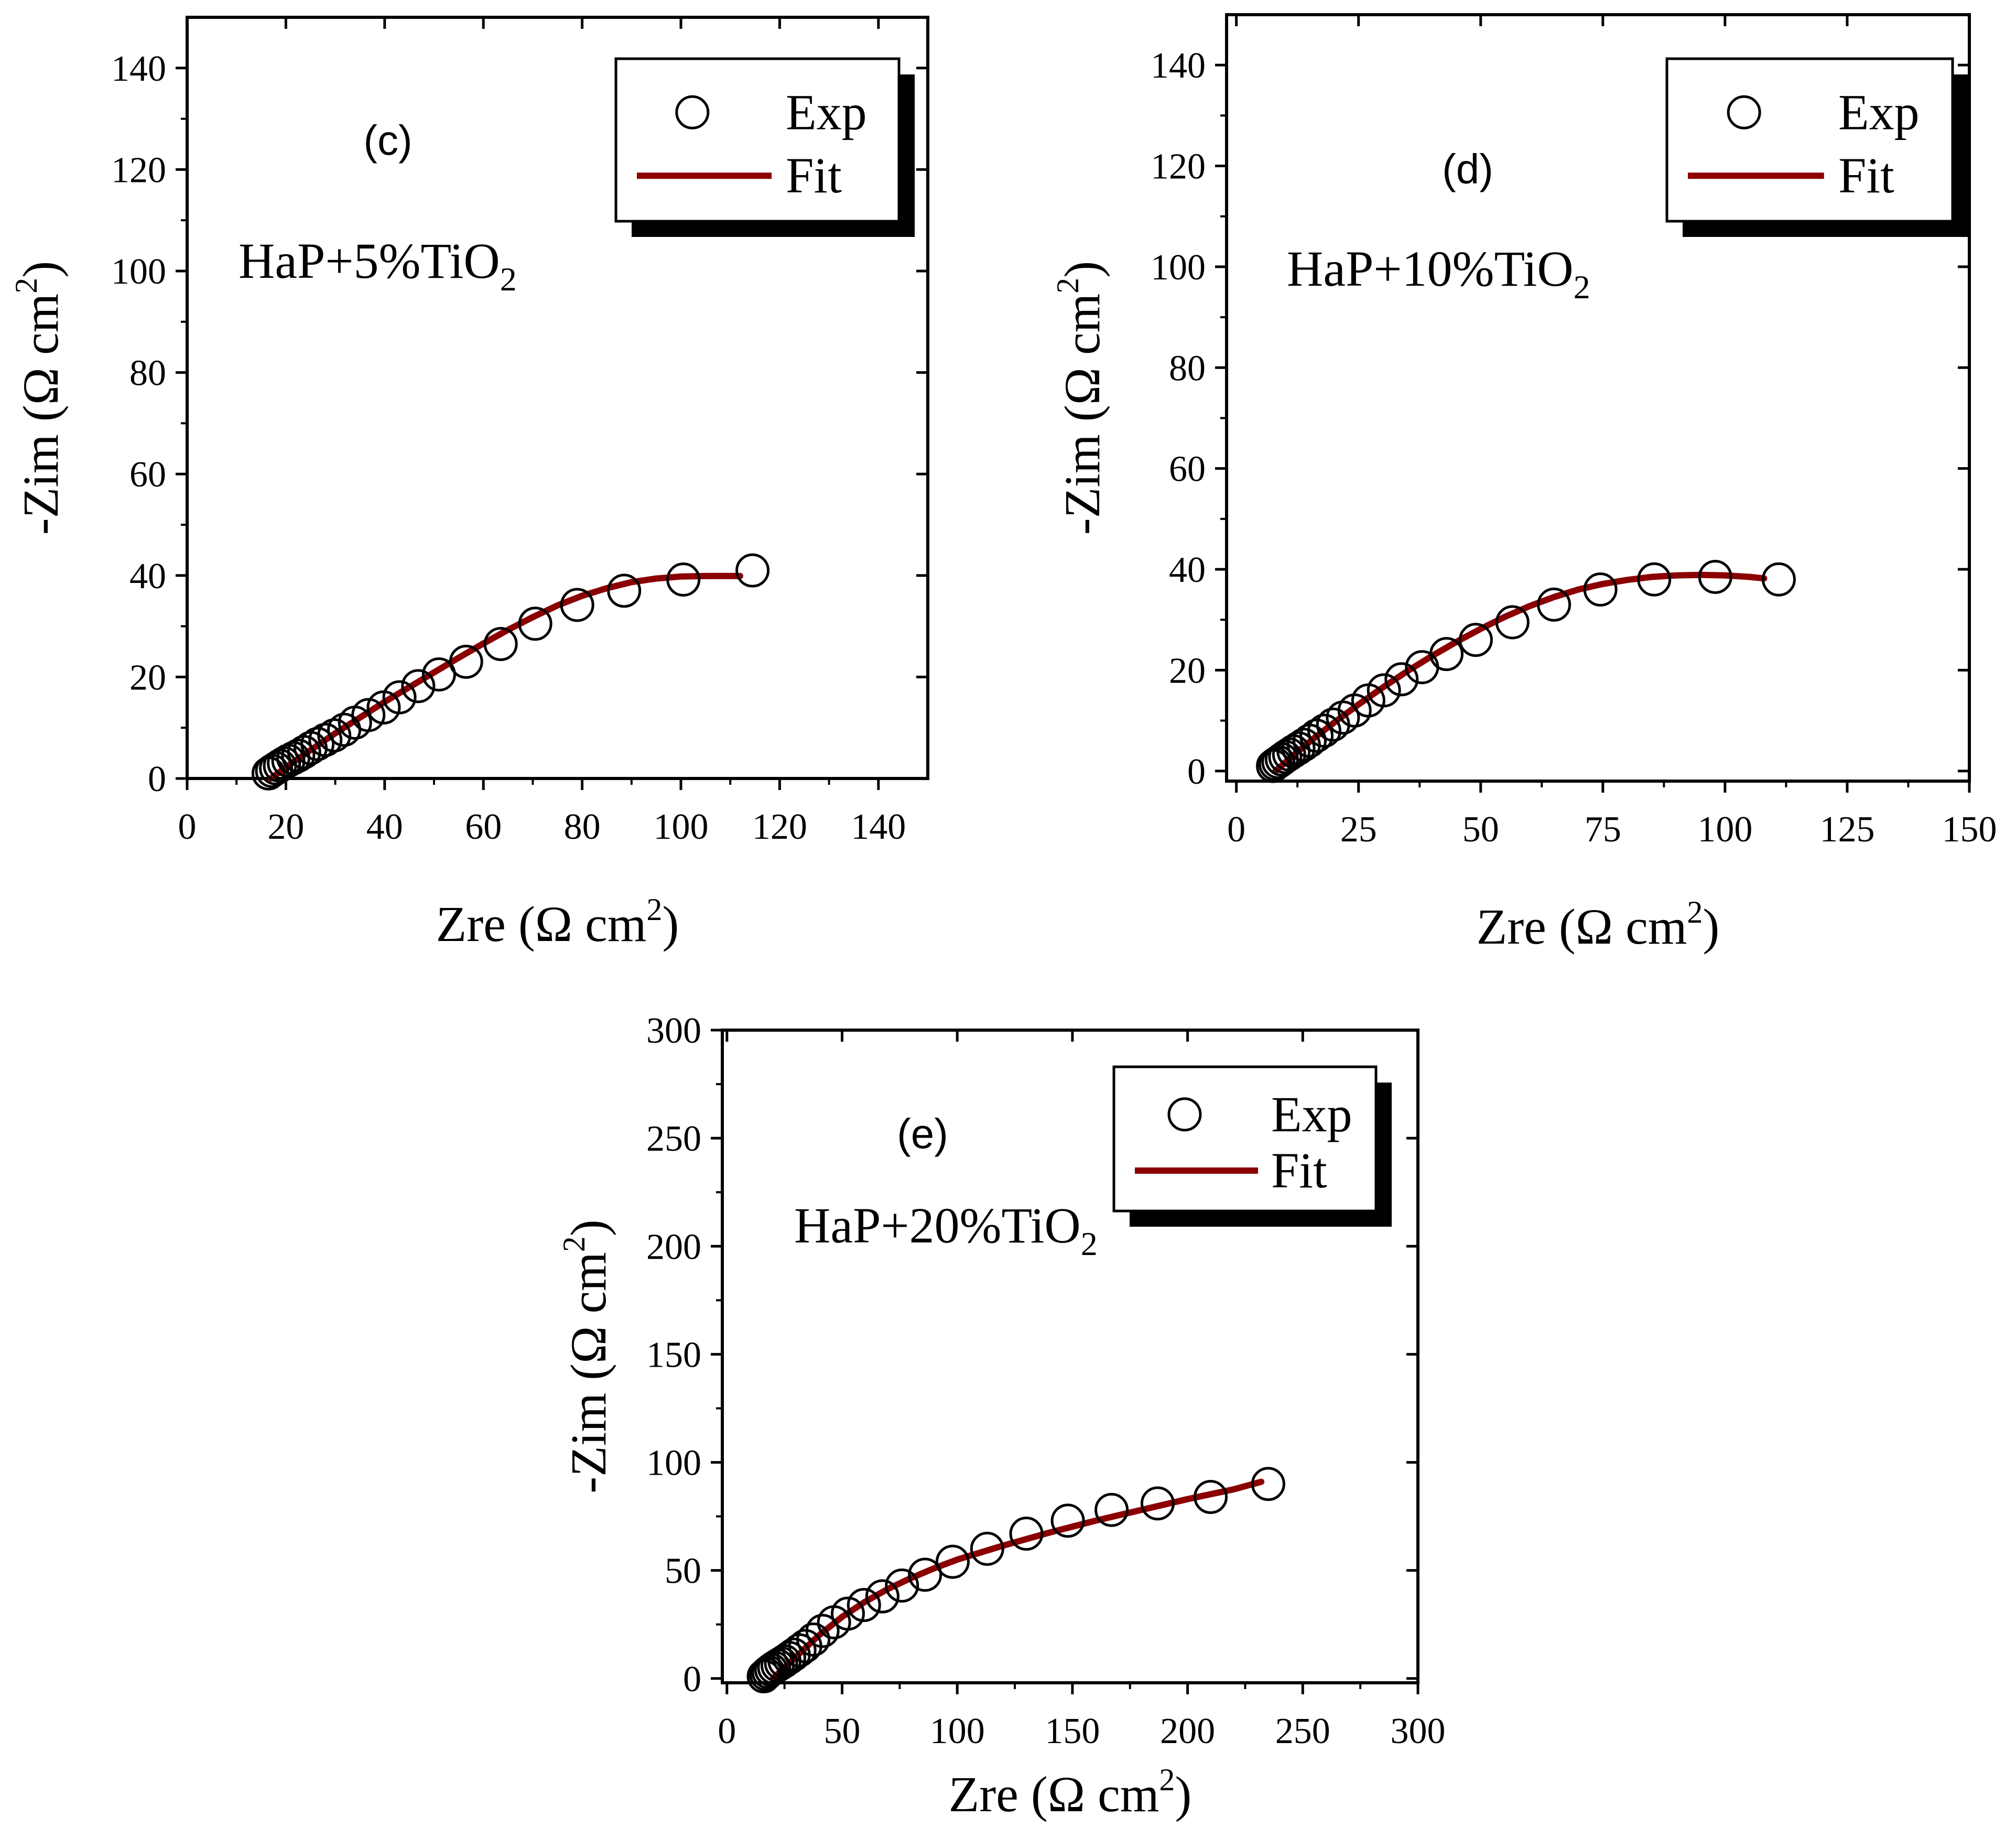 This screenshot has width=2016, height=1828. Describe the element at coordinates (1418, 1731) in the screenshot. I see `x-tick-label: 300` at that location.